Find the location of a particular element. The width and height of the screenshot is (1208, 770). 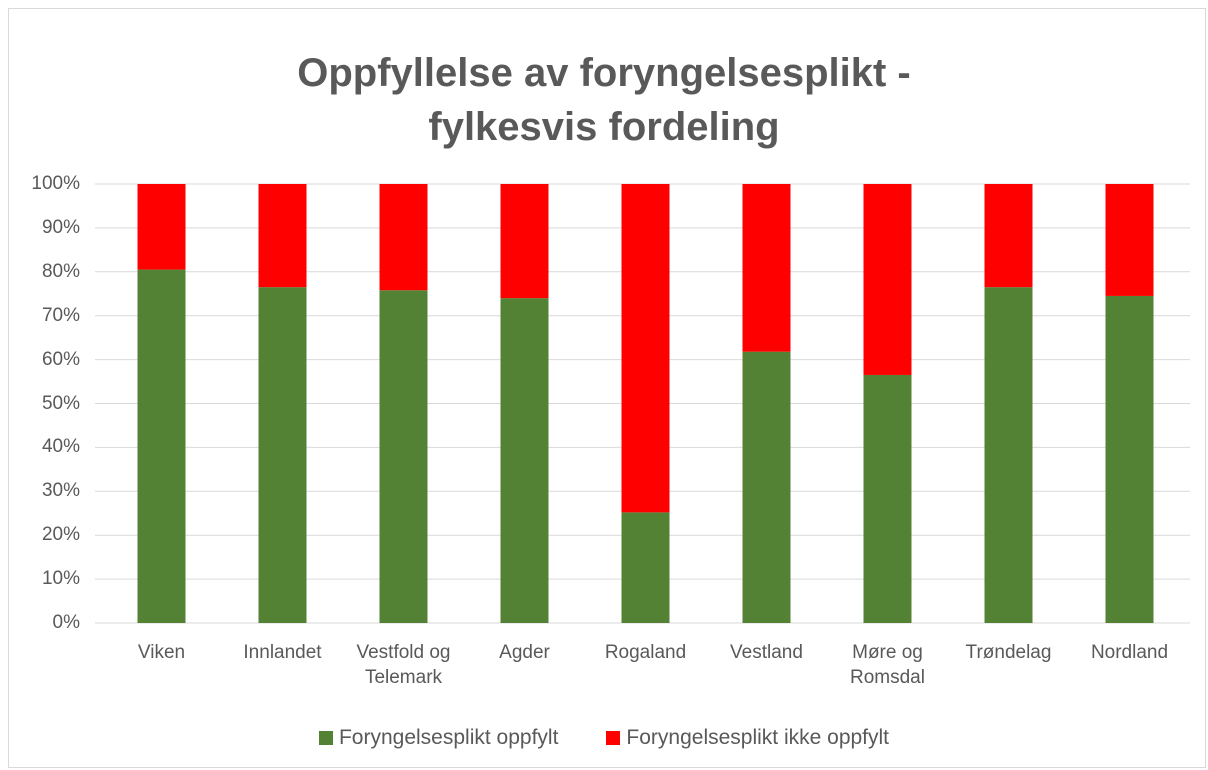

y-tick-label: 0% is located at coordinates (66, 622).